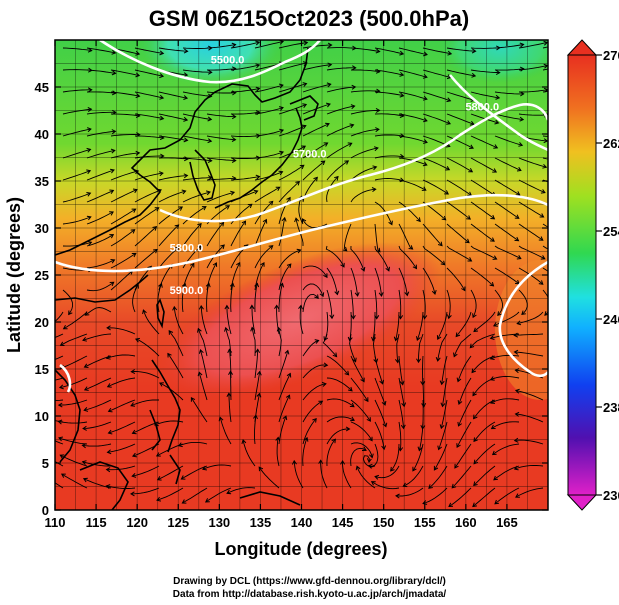 The image size is (619, 605). Describe the element at coordinates (261, 522) in the screenshot. I see `x-tick-label: 135` at that location.